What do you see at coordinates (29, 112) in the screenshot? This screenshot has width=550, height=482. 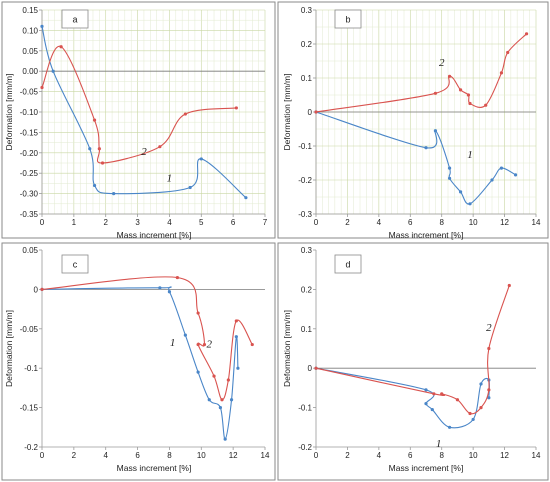 I see `y-tick-label: -0.10` at bounding box center [29, 112].